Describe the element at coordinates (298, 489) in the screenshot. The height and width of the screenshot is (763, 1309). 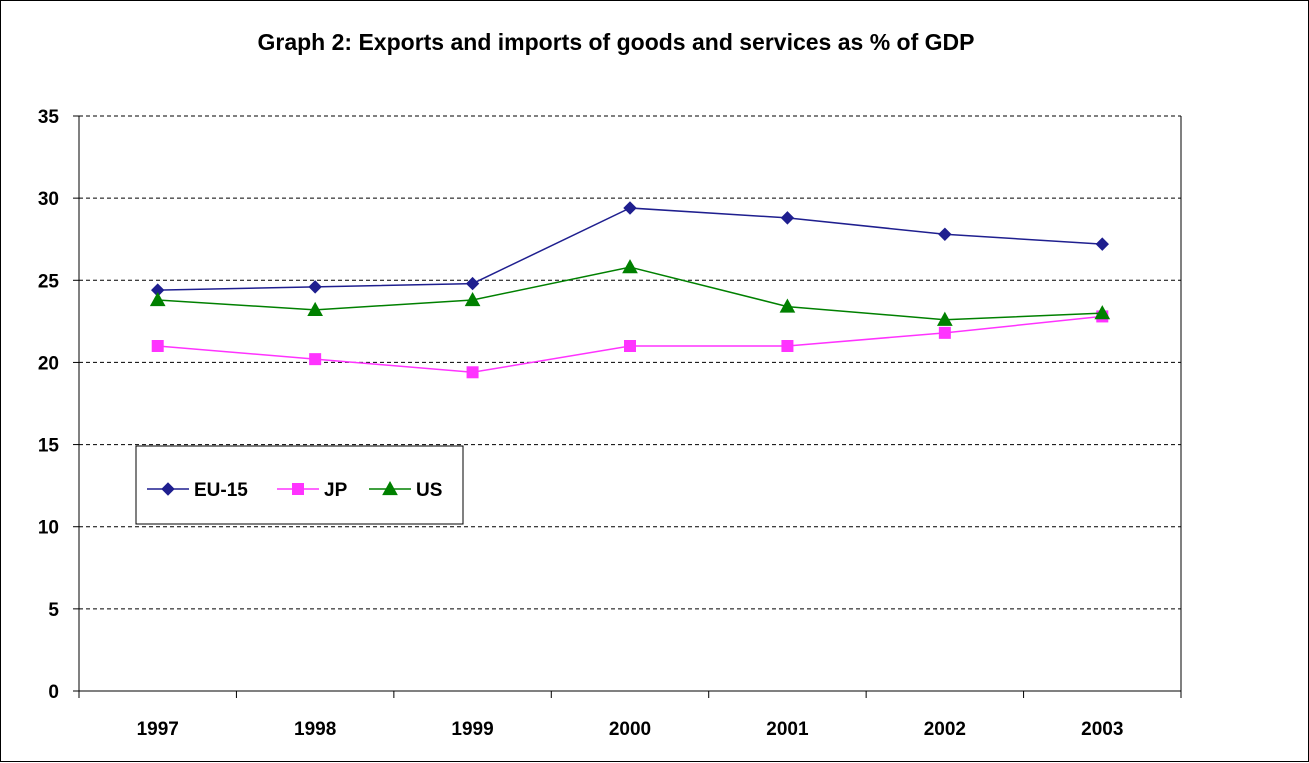
I see `legend-marker-jp` at that location.